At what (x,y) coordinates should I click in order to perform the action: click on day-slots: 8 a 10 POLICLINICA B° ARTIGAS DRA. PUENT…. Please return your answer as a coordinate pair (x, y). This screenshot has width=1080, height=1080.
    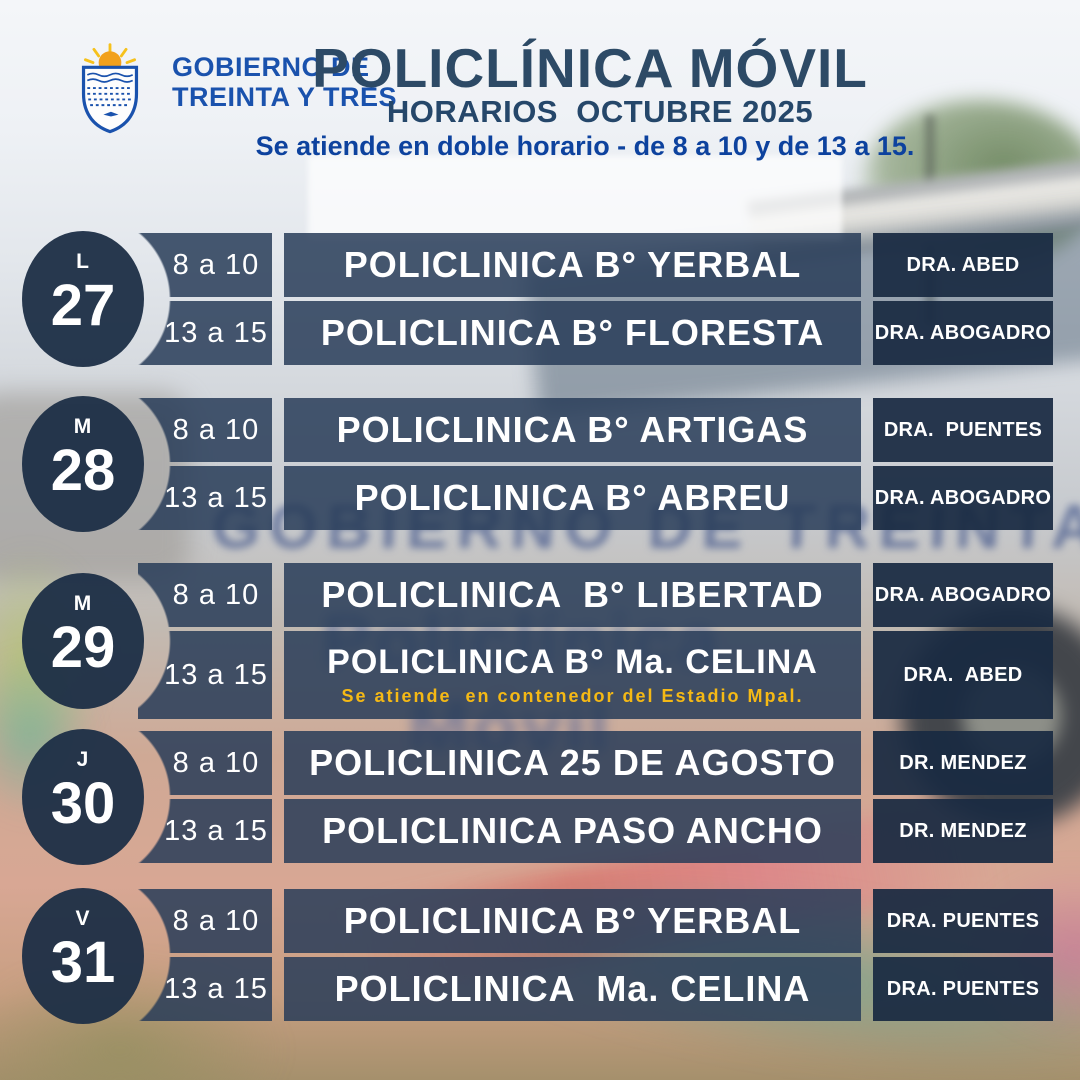
    Looking at the image, I should click on (595, 464).